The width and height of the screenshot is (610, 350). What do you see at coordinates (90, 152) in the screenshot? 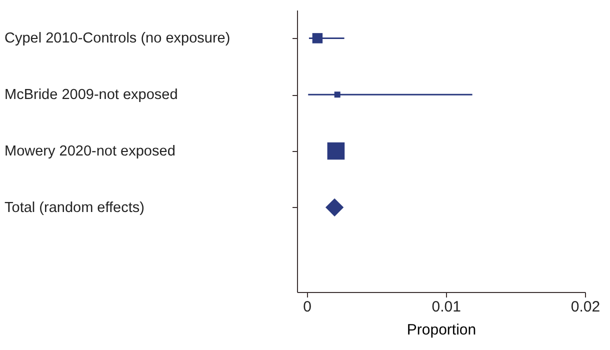
I see `y-tick-label: Mowery 2020-not exposed` at bounding box center [90, 152].